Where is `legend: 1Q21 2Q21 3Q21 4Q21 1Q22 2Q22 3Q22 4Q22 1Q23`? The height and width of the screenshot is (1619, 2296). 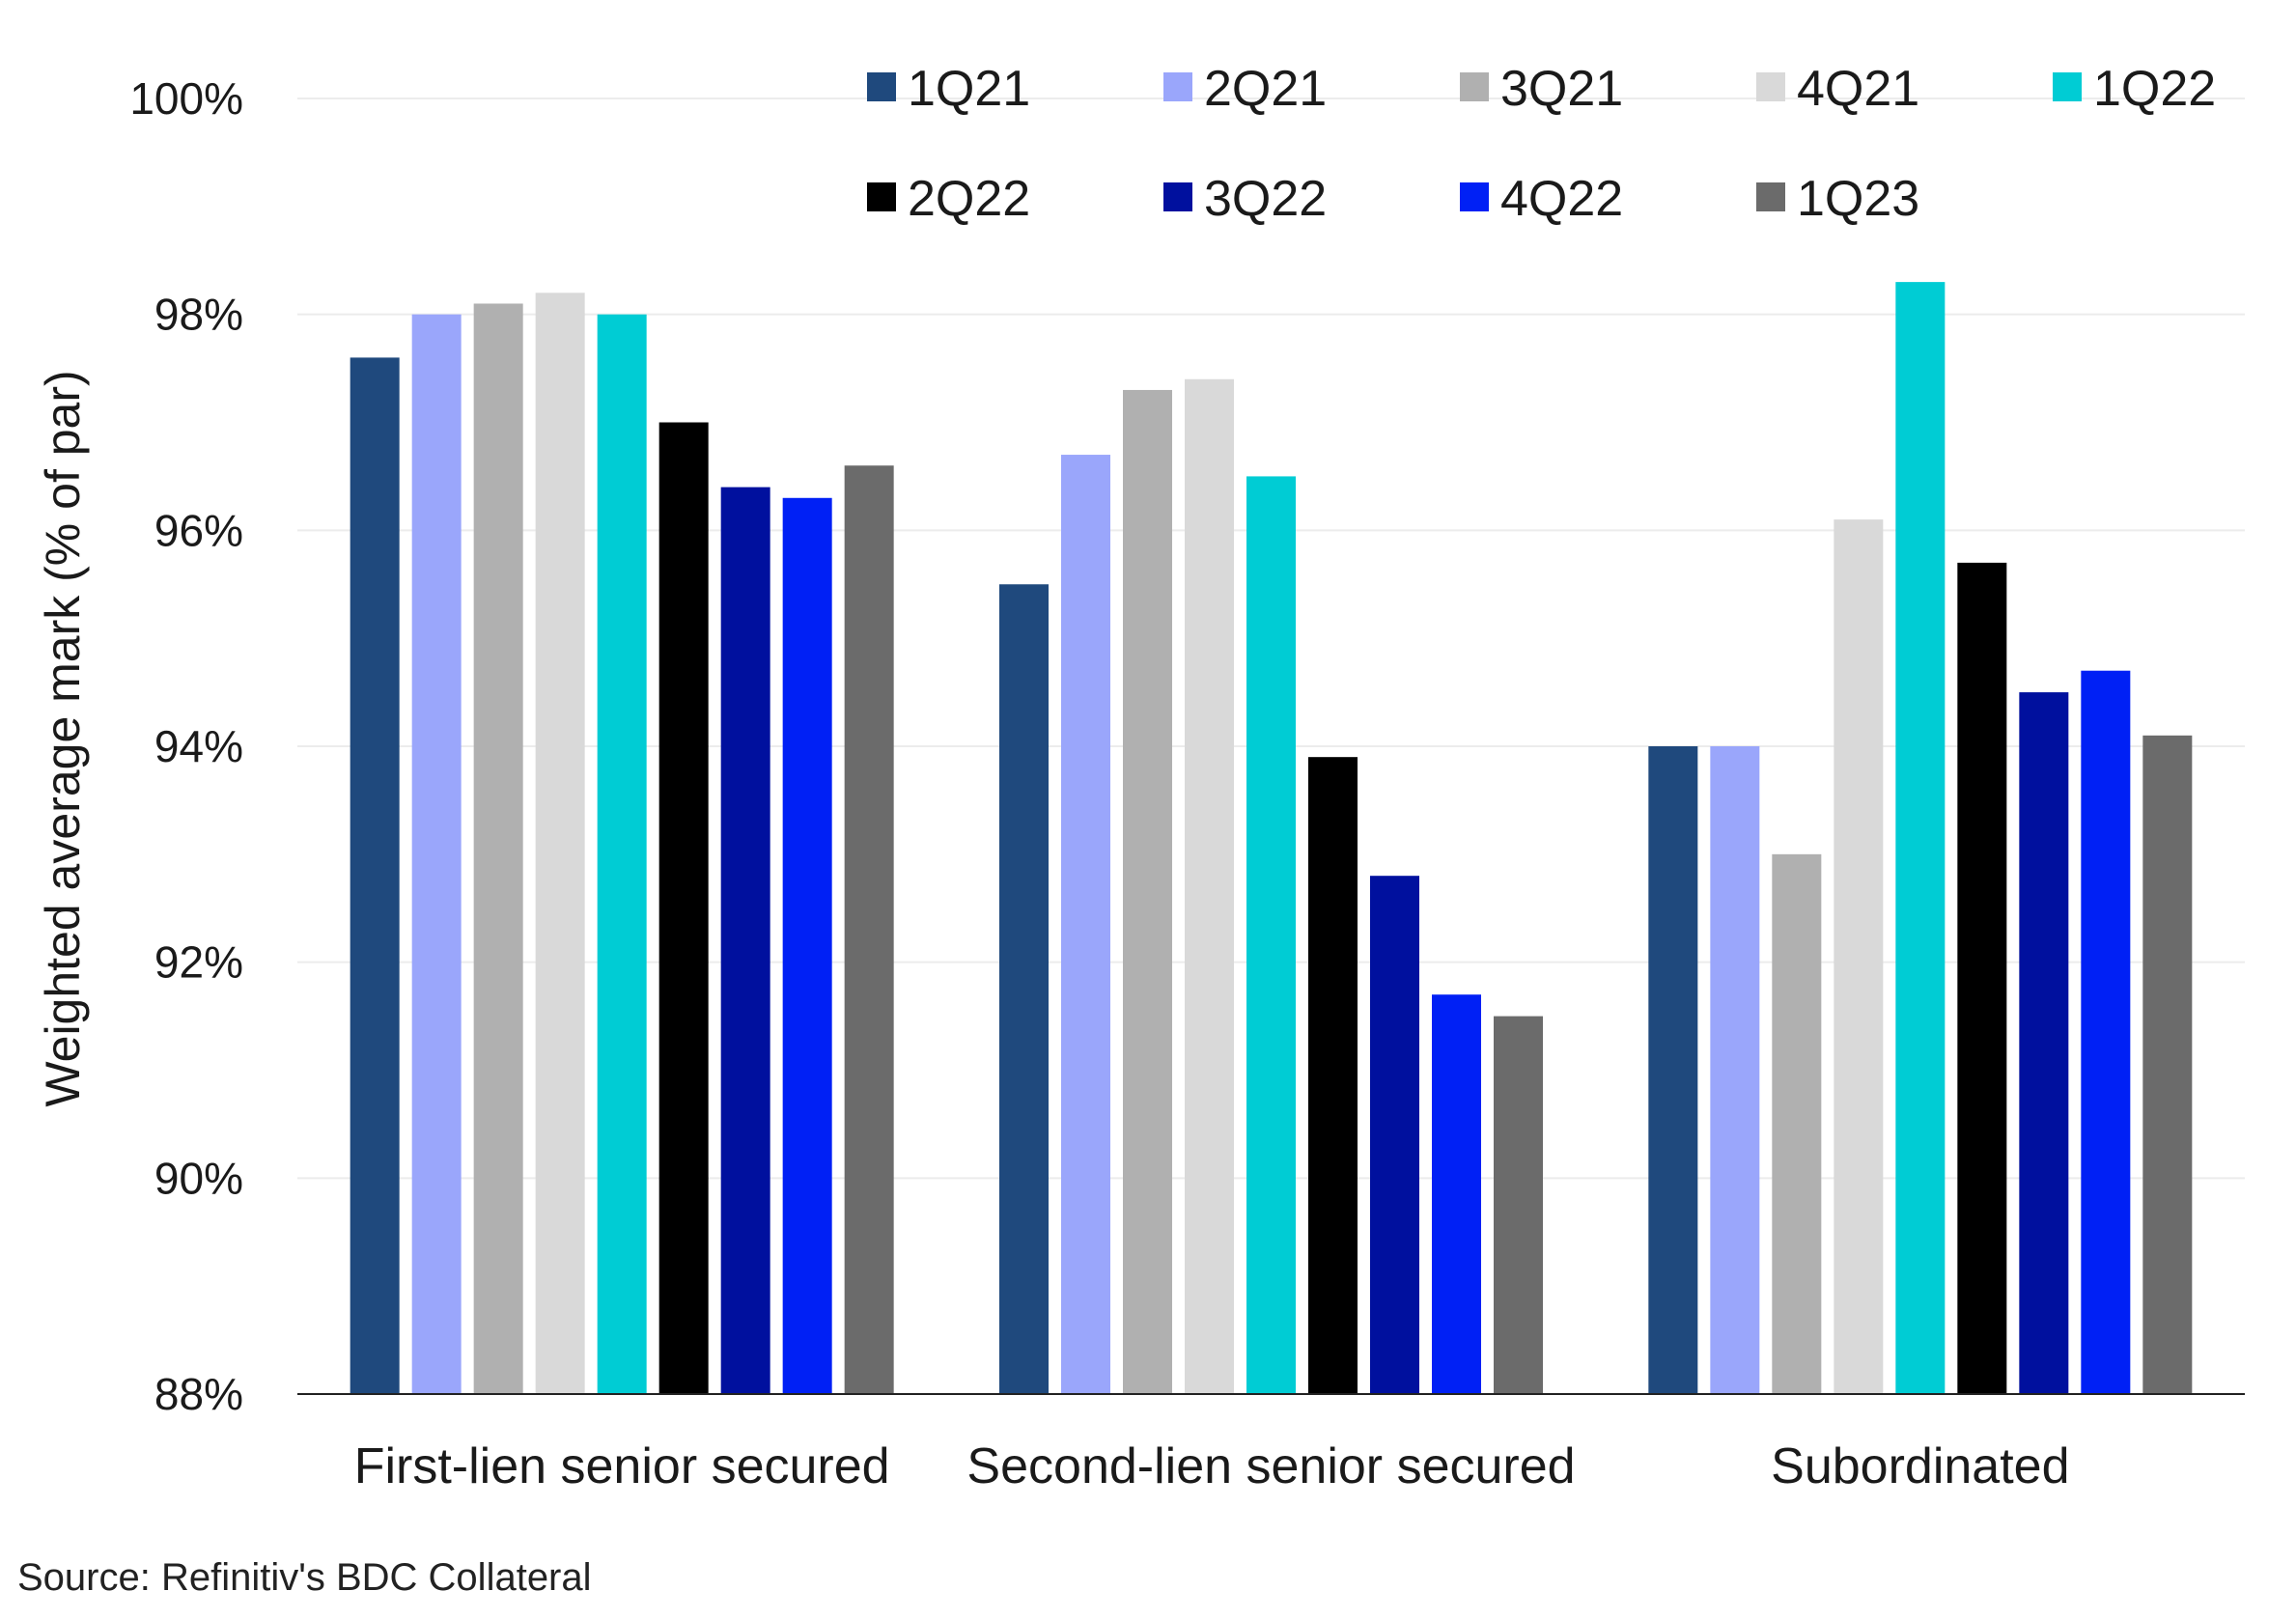
legend: 1Q21 2Q21 3Q21 4Q21 1Q22 2Q22 3Q22 4Q22 1Q23 is located at coordinates (1542, 144).